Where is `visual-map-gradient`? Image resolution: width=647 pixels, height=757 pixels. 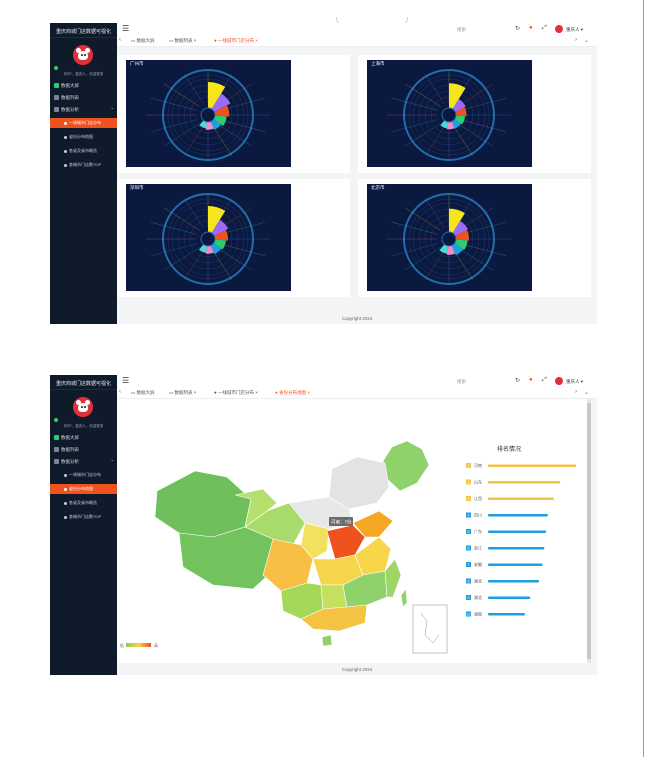 visual-map-gradient is located at coordinates (138, 645).